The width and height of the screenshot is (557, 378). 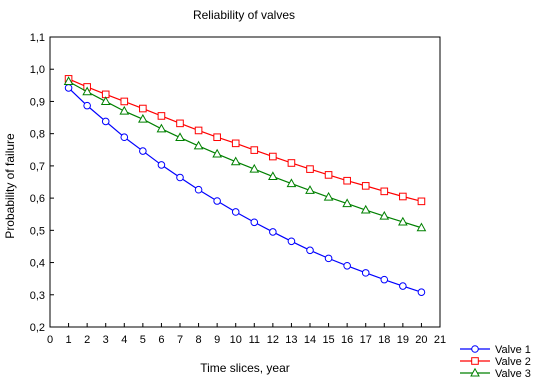 I want to click on y-tick-label: 1,0, so click(x=37, y=70).